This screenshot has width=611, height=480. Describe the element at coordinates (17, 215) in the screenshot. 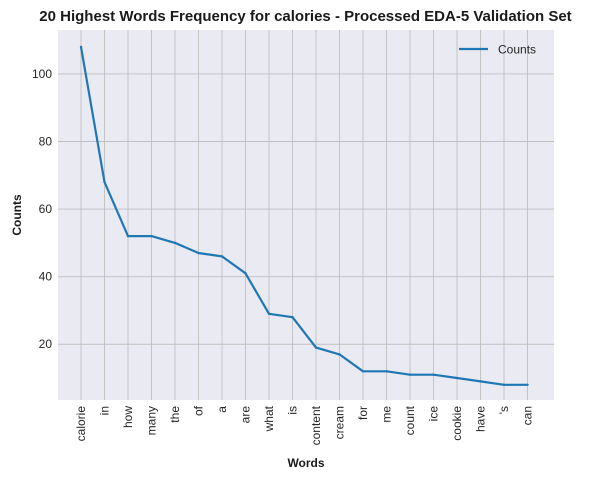

I see `y-axis-label: Counts` at that location.